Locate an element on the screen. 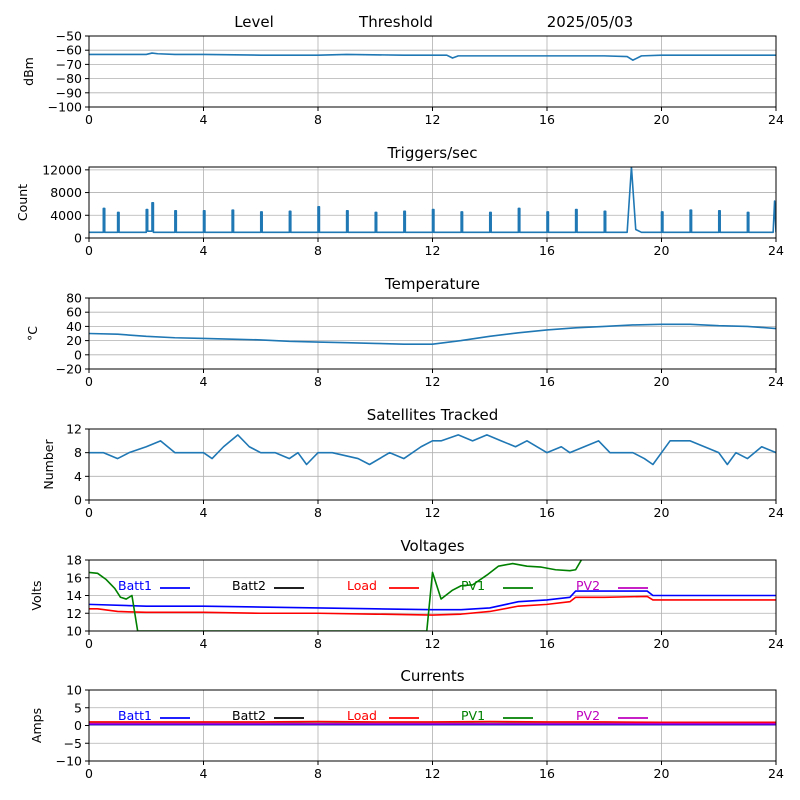  y-axis-label: dBm is located at coordinates (28, 71).